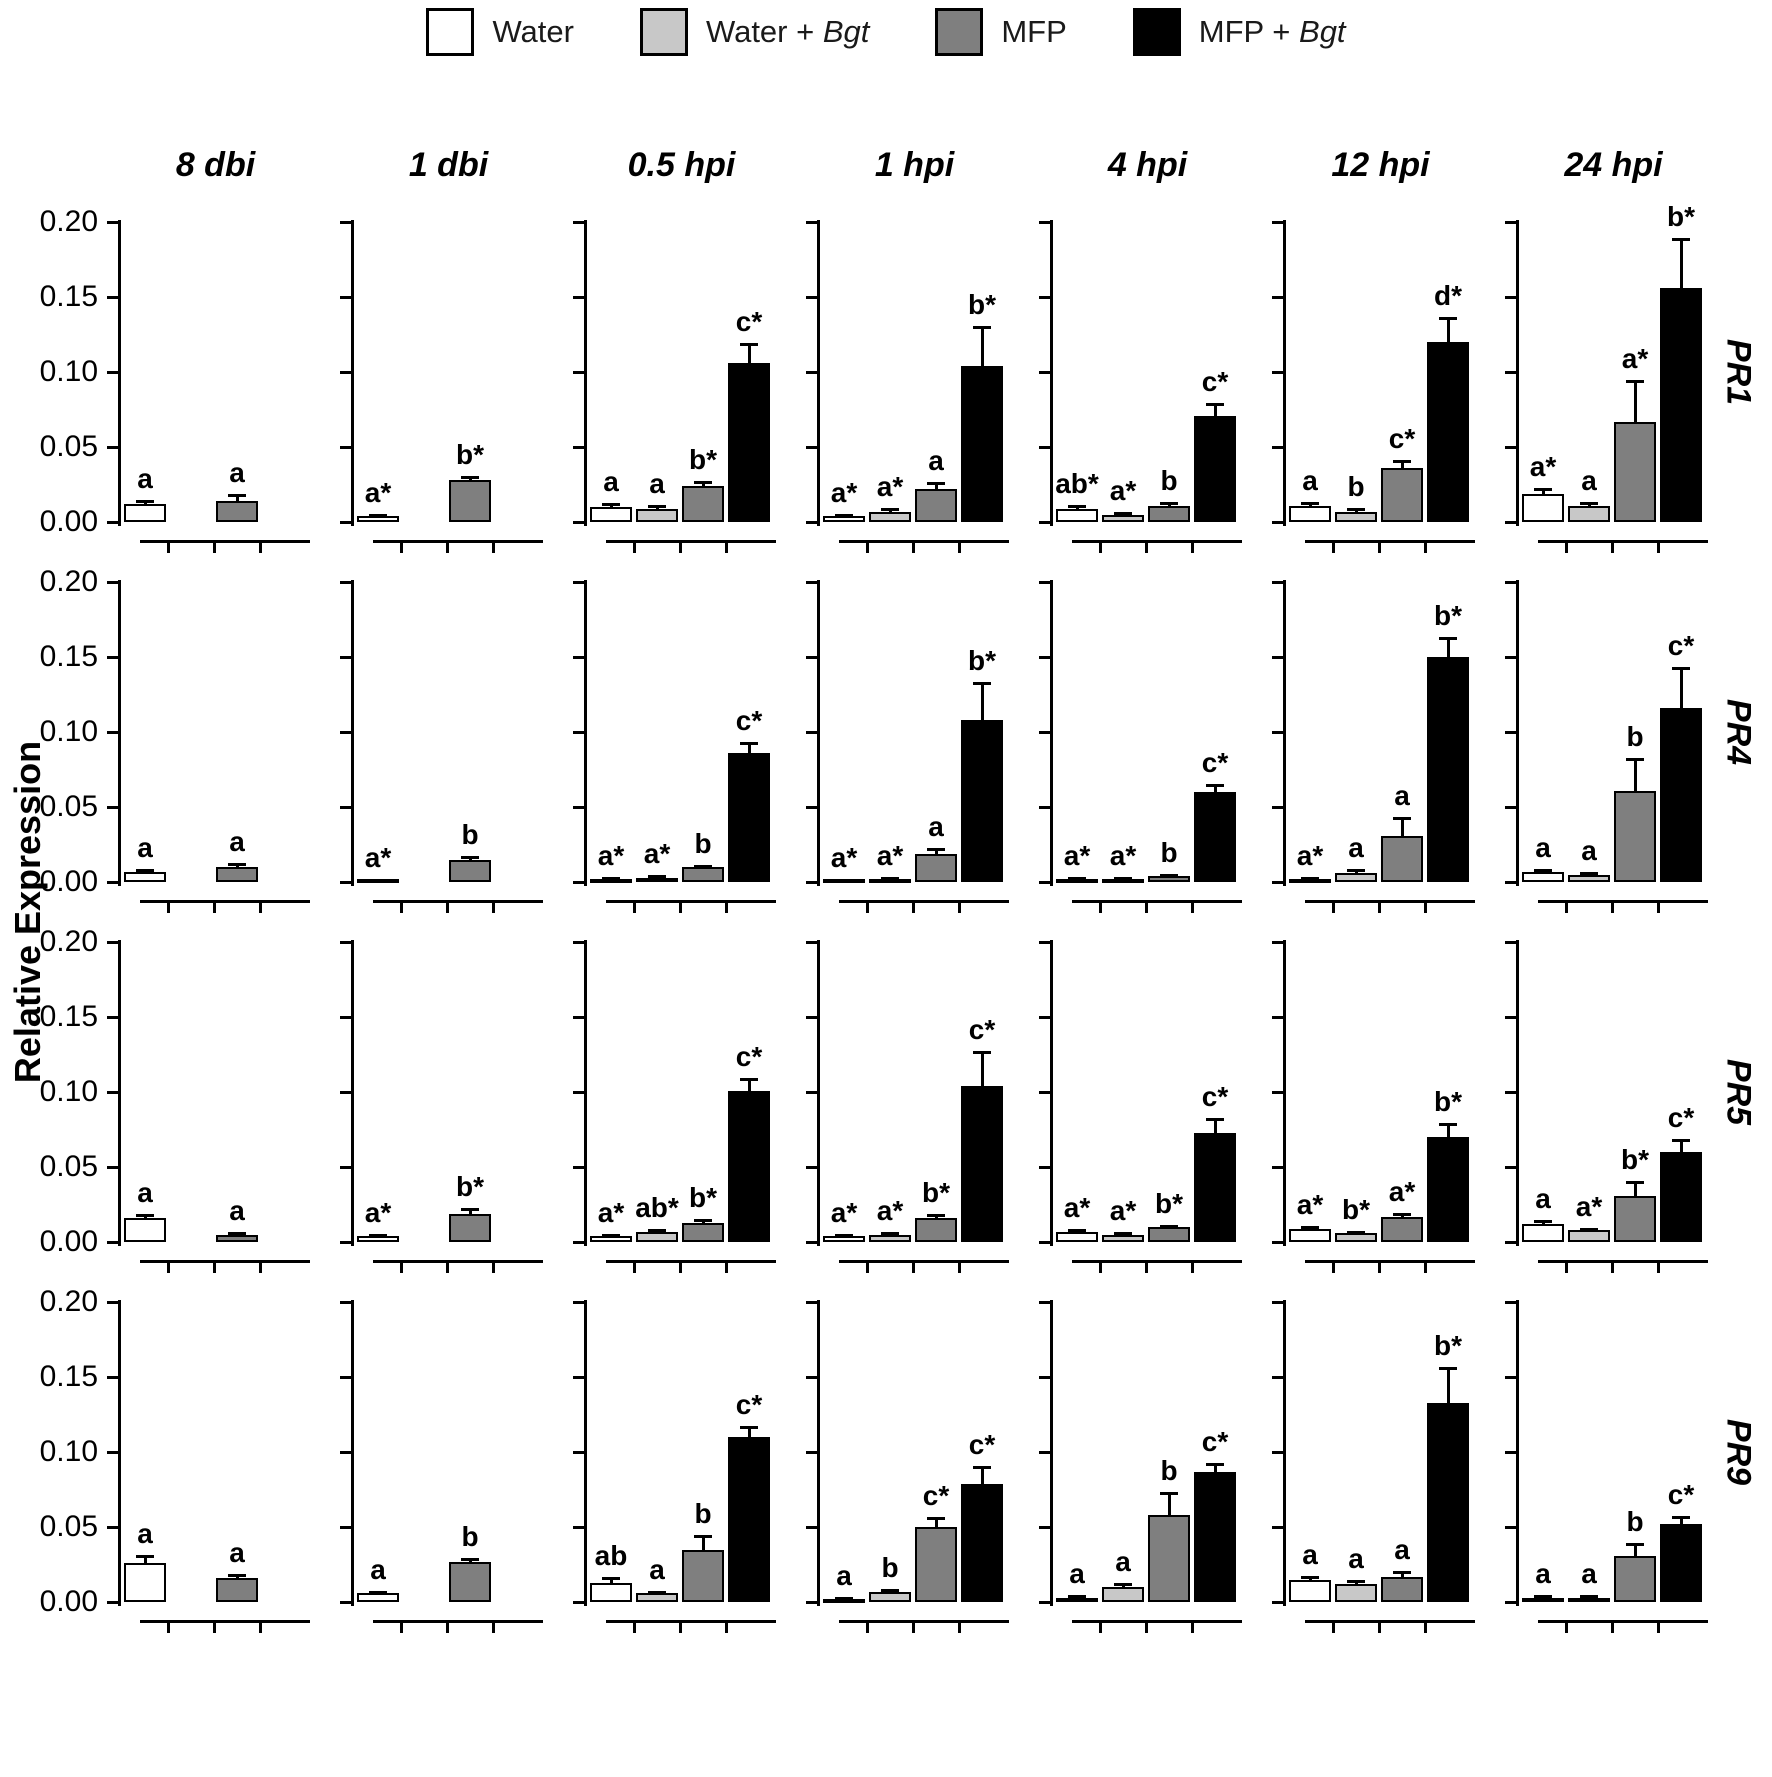 This screenshot has width=1772, height=1777. I want to click on legend-label-mfp: MFP, so click(1034, 31).